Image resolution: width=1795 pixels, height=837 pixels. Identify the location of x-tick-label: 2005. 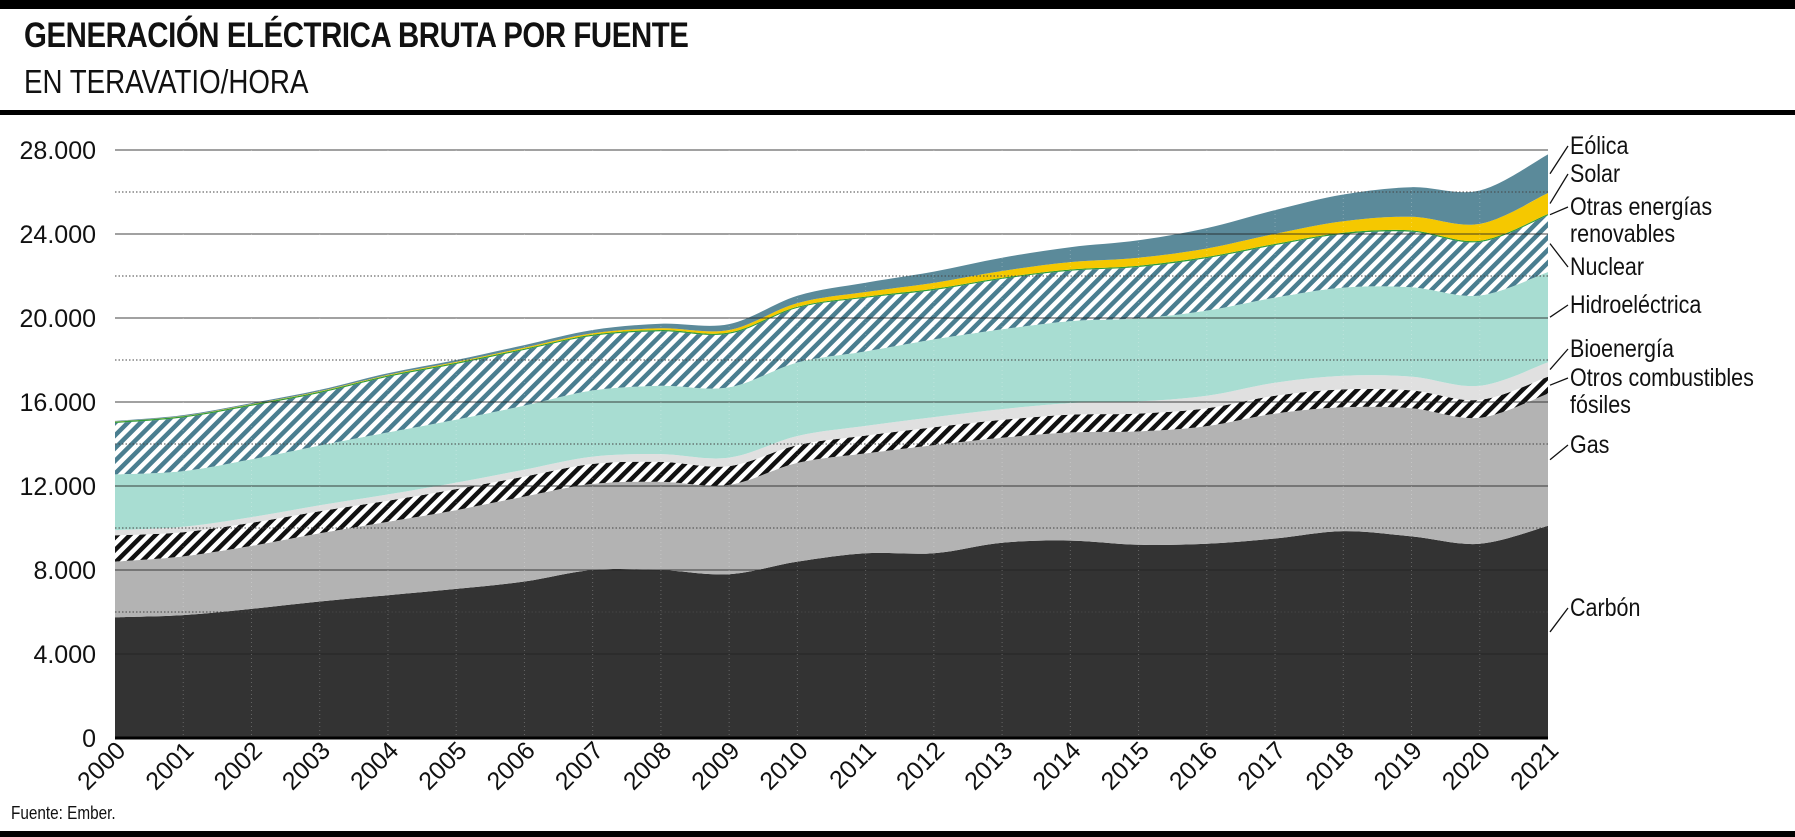
(442, 765).